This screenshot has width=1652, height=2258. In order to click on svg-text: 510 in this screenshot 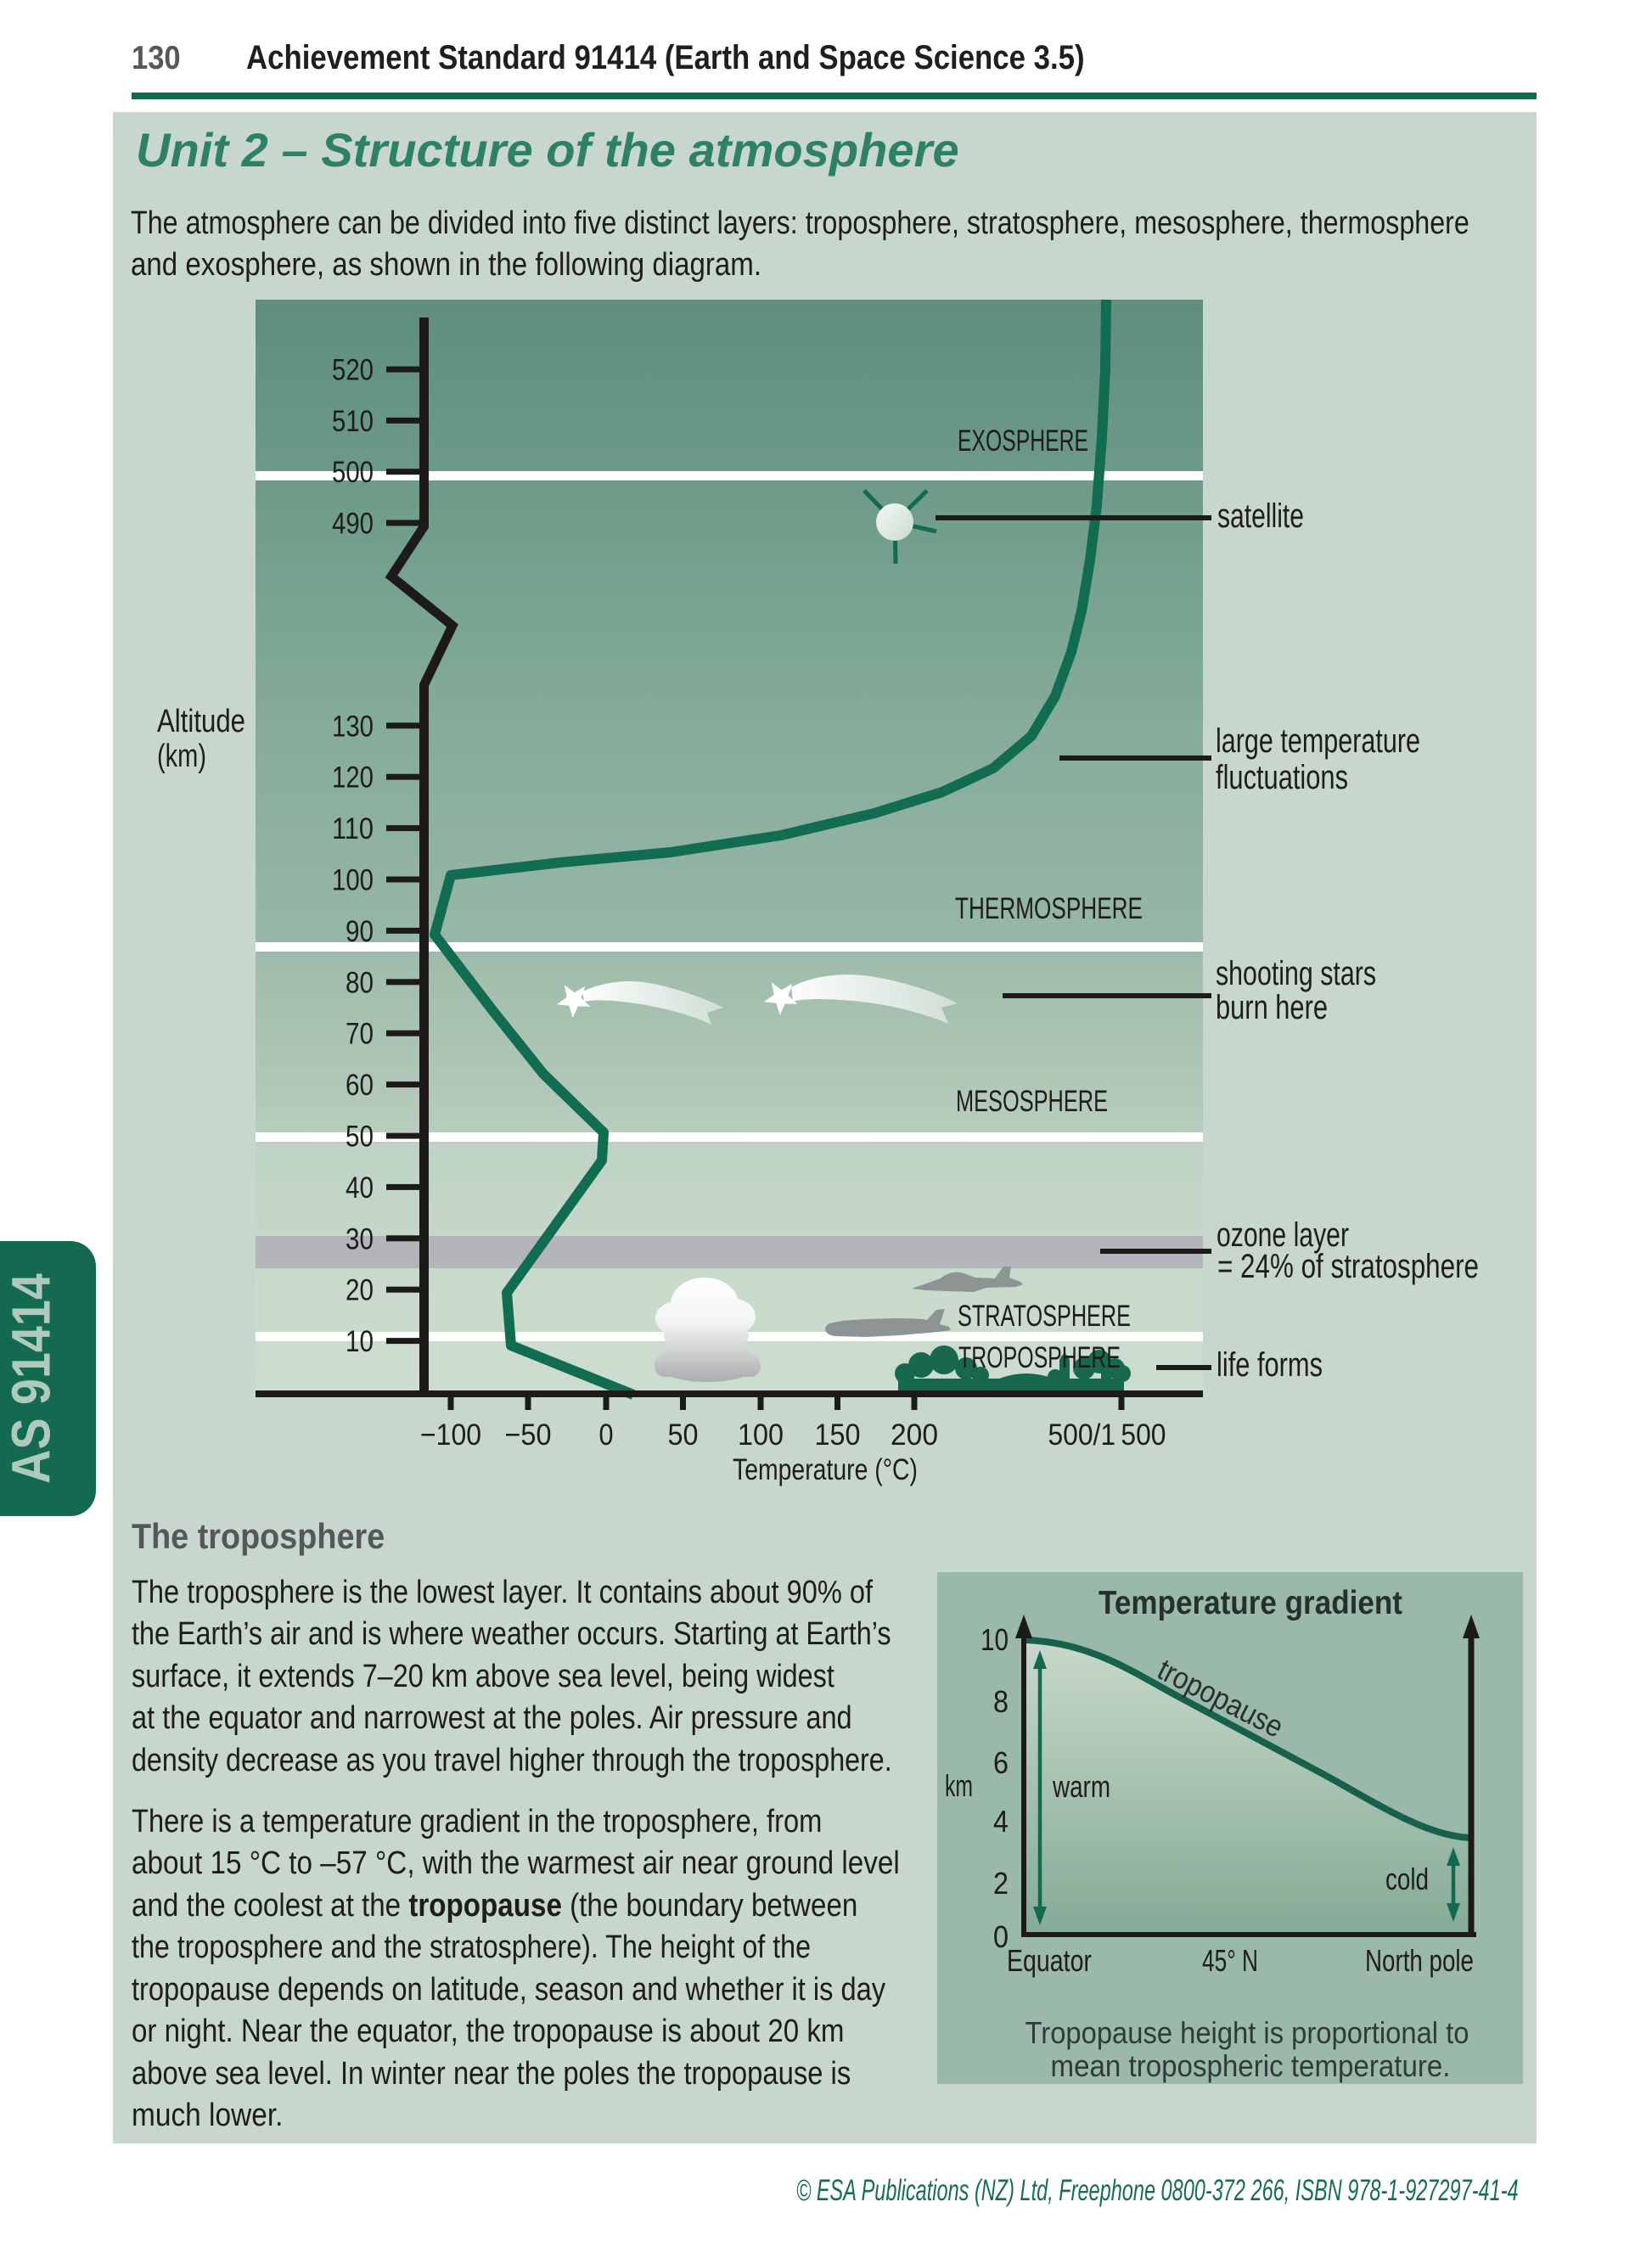, I will do `click(353, 421)`.